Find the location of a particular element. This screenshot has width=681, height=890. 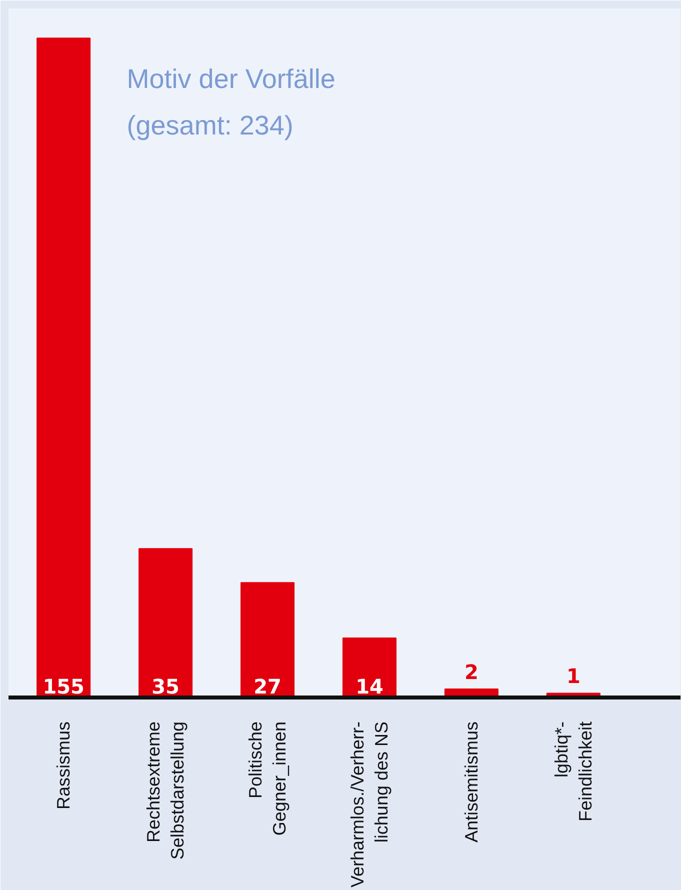

text: (gesamt: 234) is located at coordinates (210, 125).